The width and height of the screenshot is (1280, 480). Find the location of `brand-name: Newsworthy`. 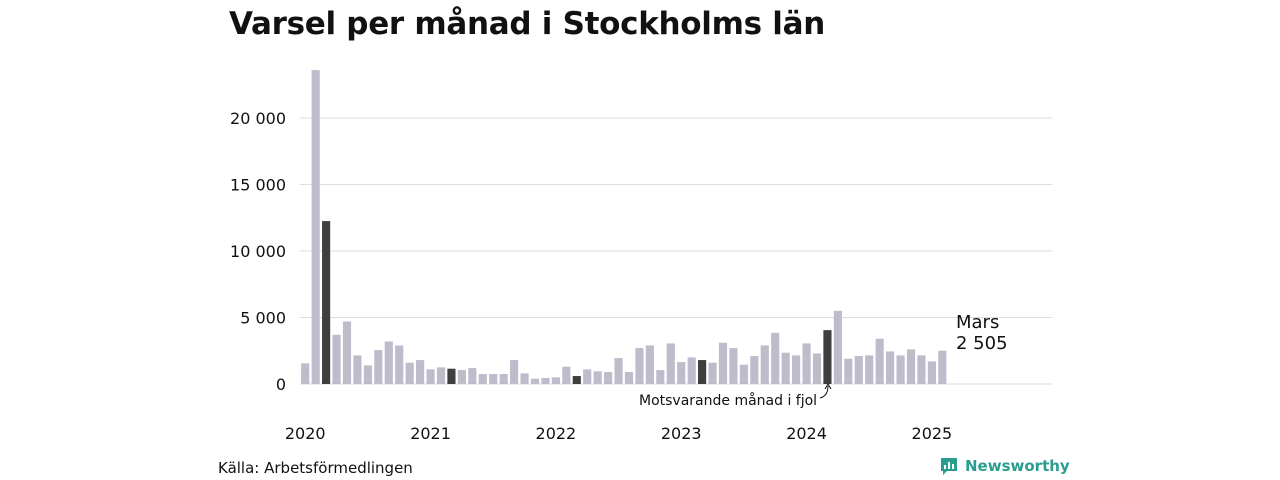

brand-name: Newsworthy is located at coordinates (1017, 466).